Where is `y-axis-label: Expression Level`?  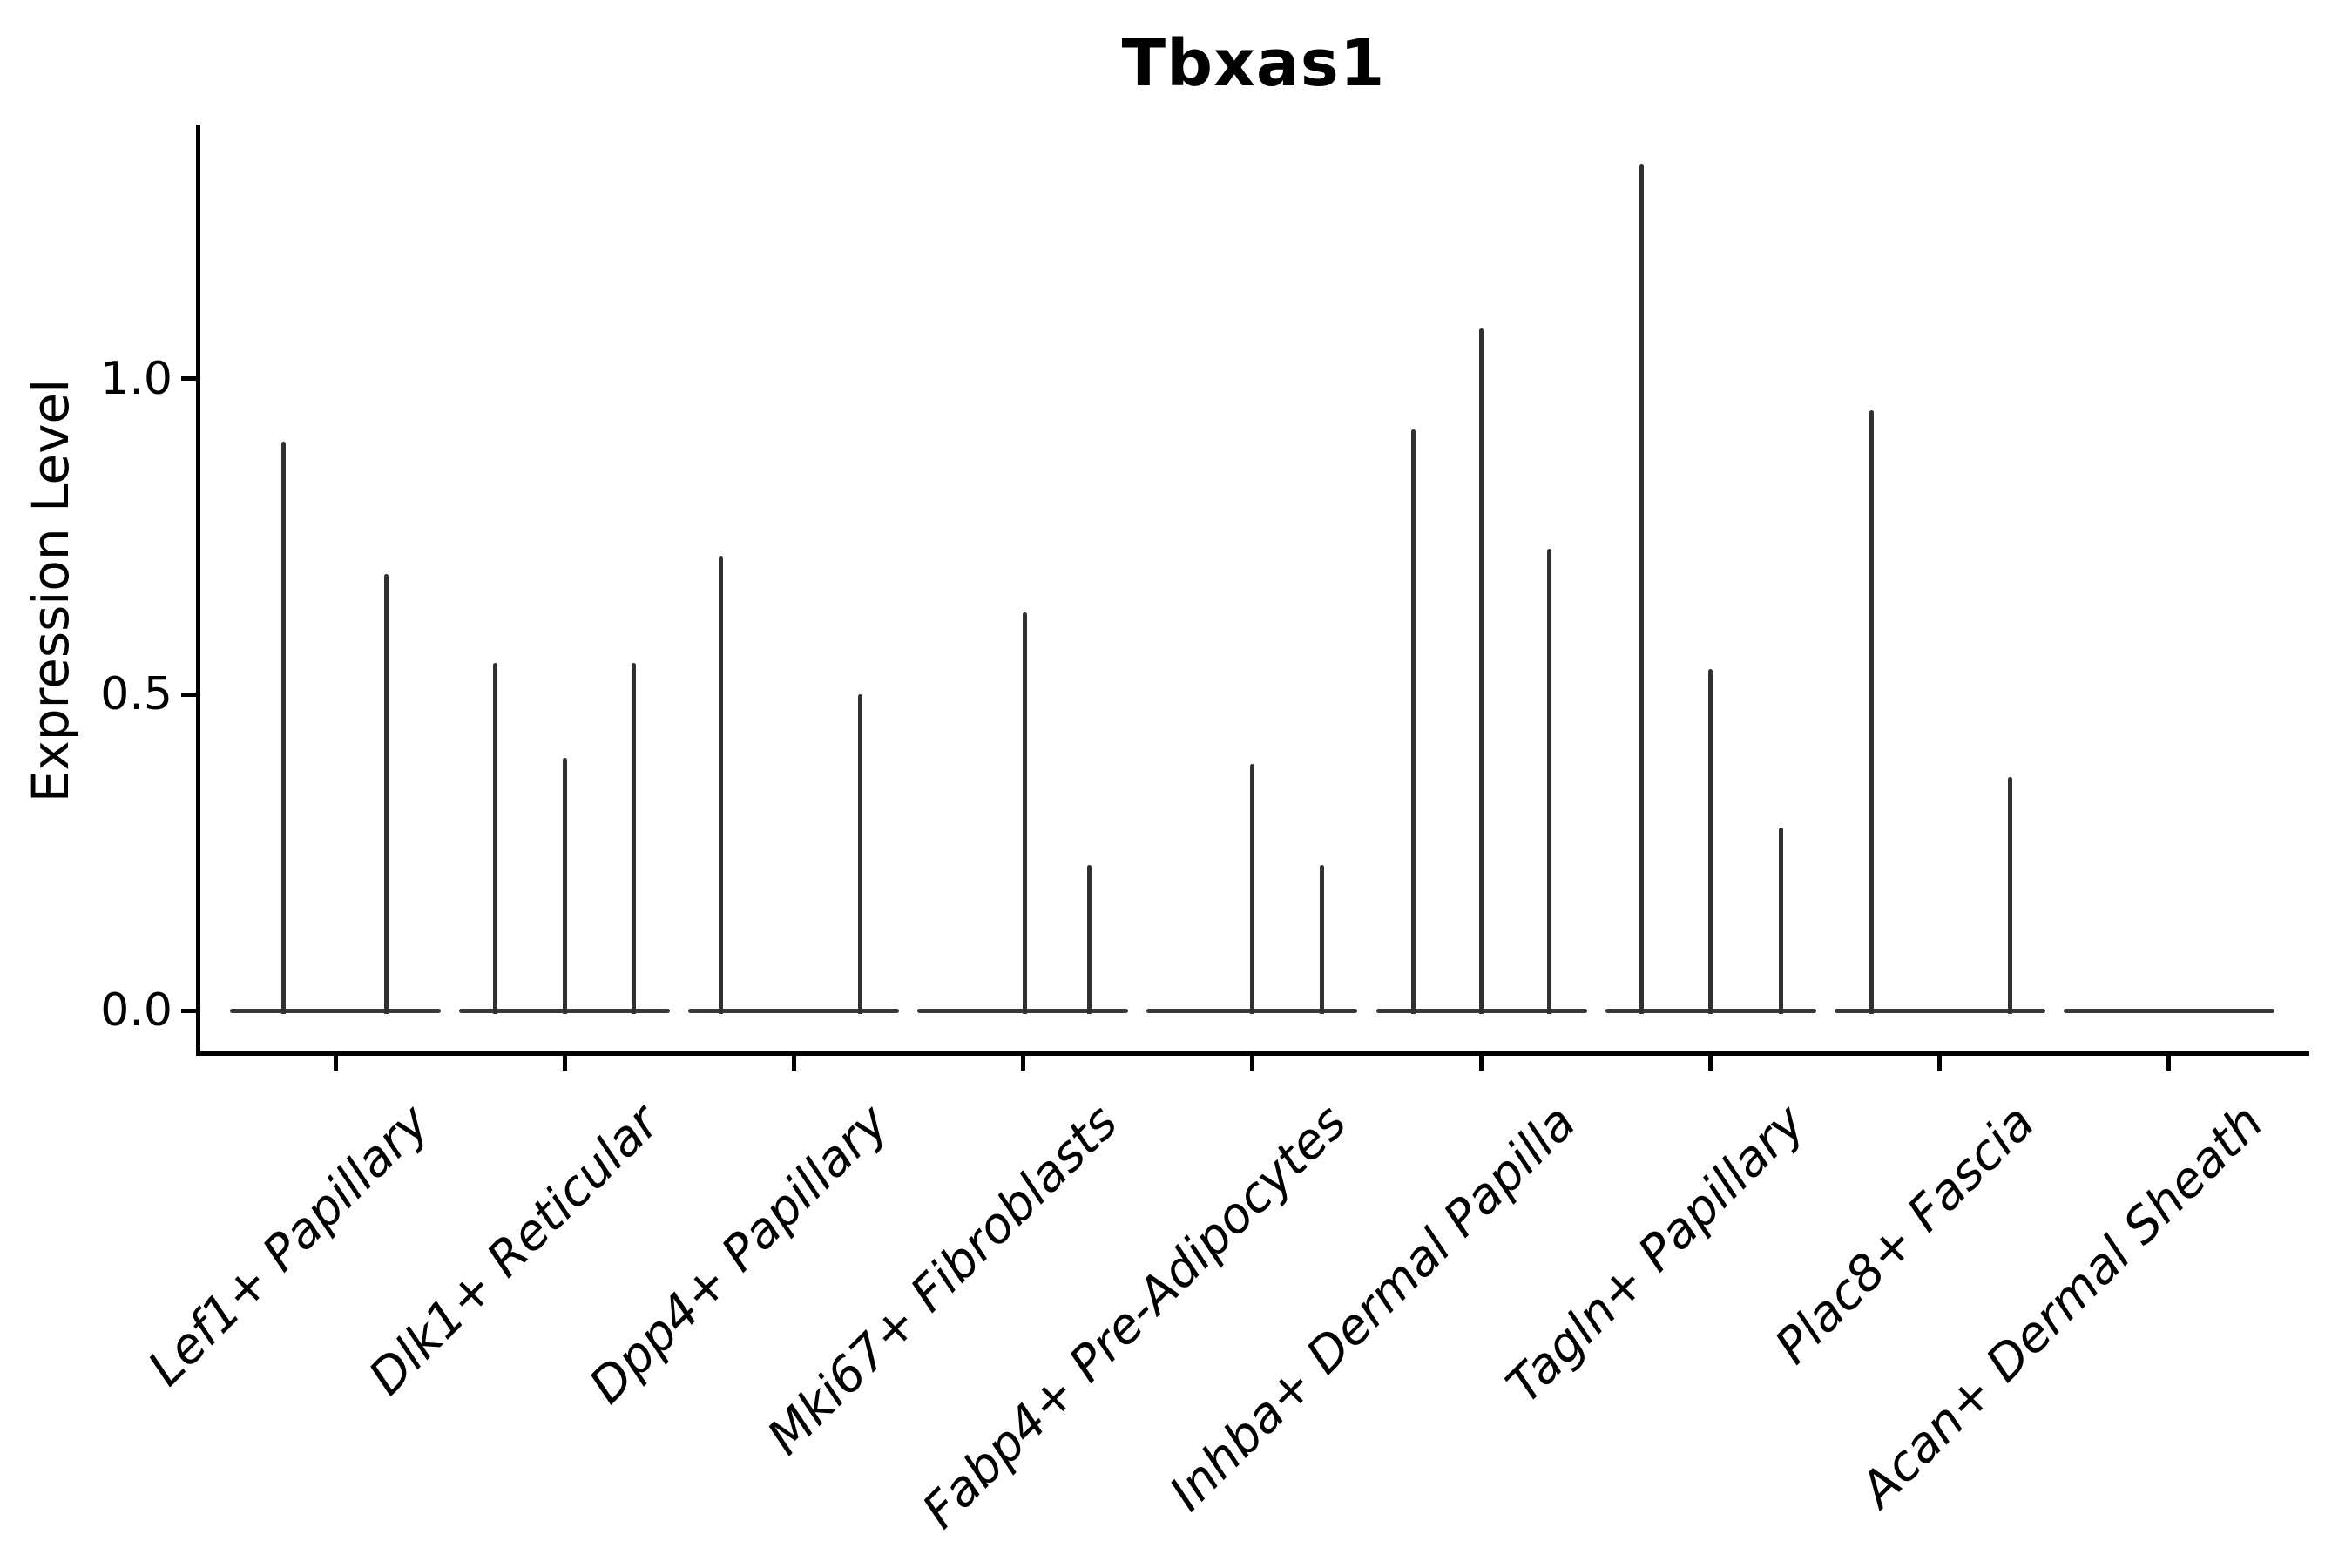 y-axis-label: Expression Level is located at coordinates (50, 590).